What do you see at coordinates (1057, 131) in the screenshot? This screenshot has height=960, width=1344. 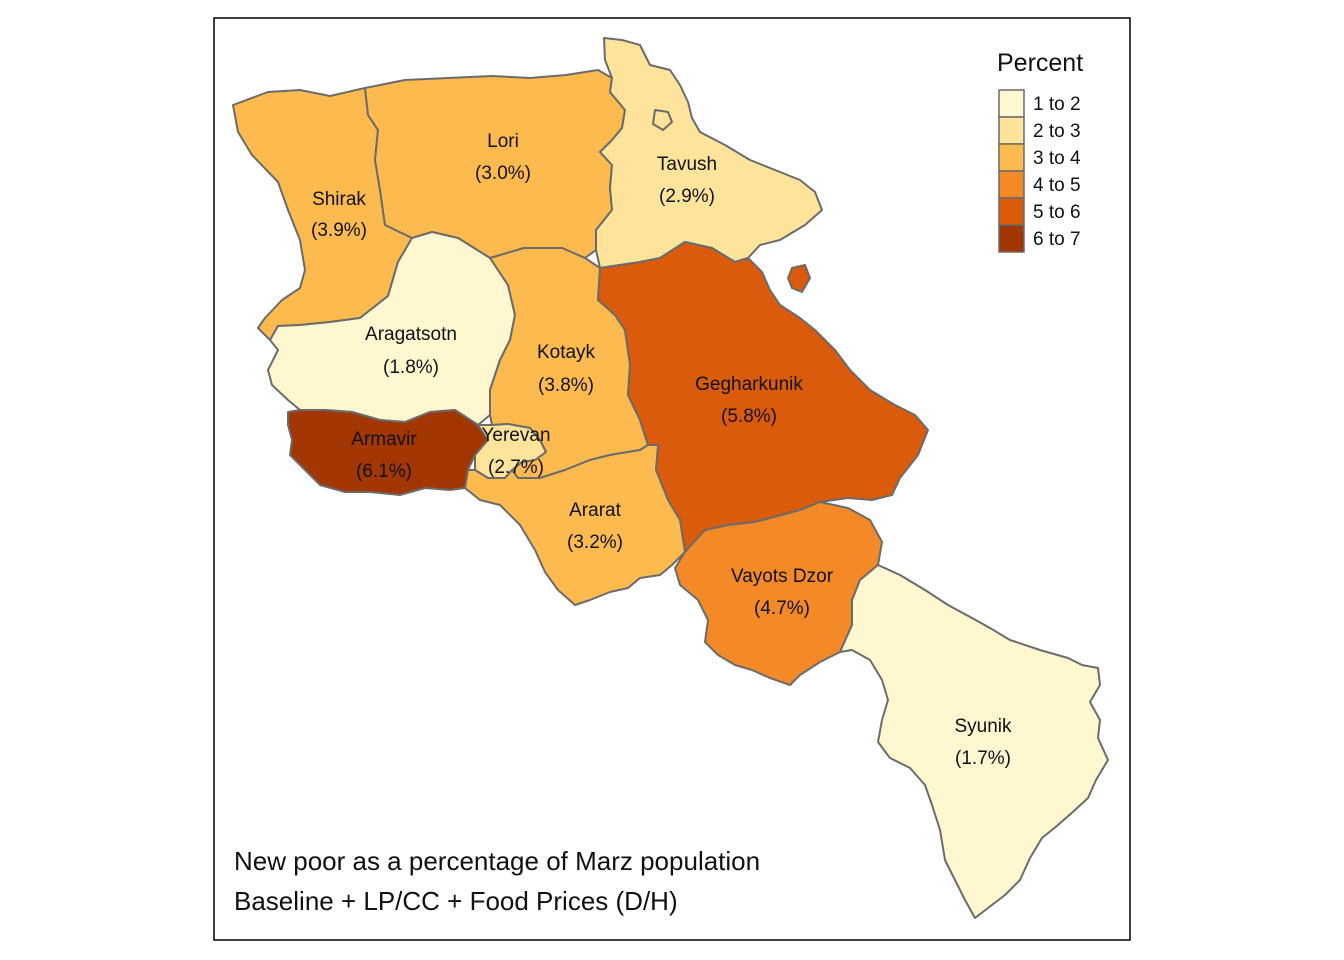 I see `legend-label-2: 2 to 3` at bounding box center [1057, 131].